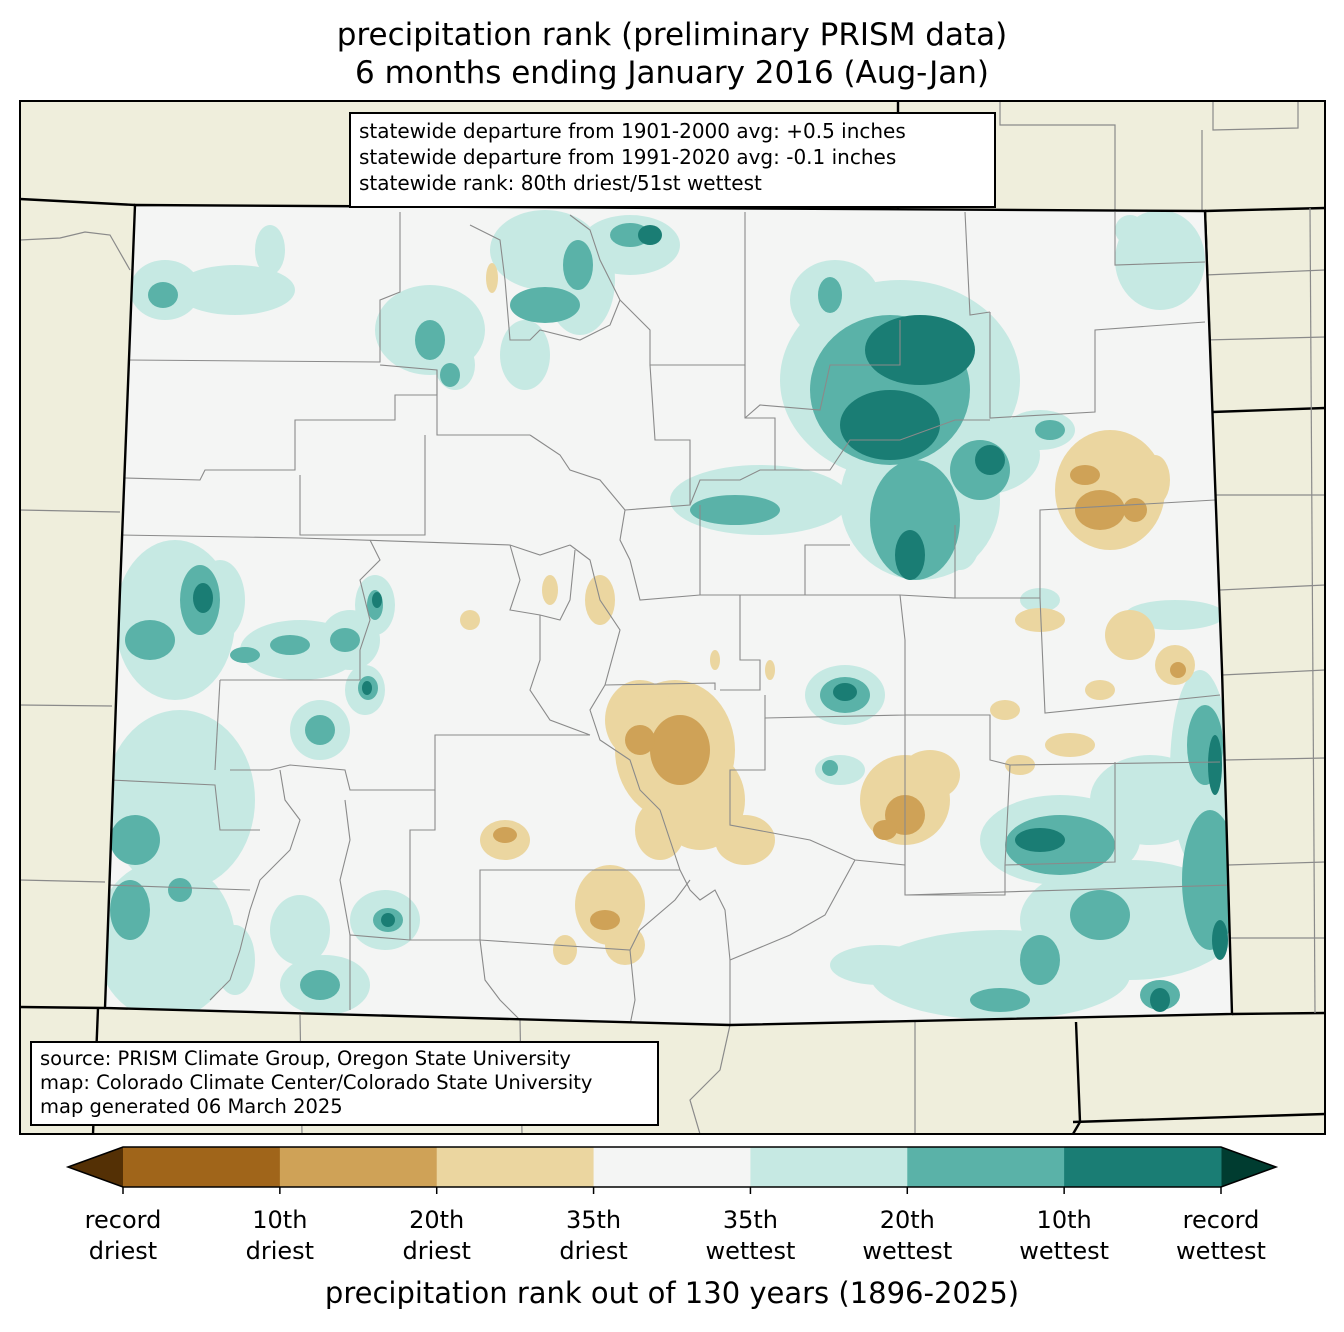 Image resolution: width=1344 pixels, height=1332 pixels. I want to click on colorbar-tick-label: 20th wettest, so click(907, 1236).